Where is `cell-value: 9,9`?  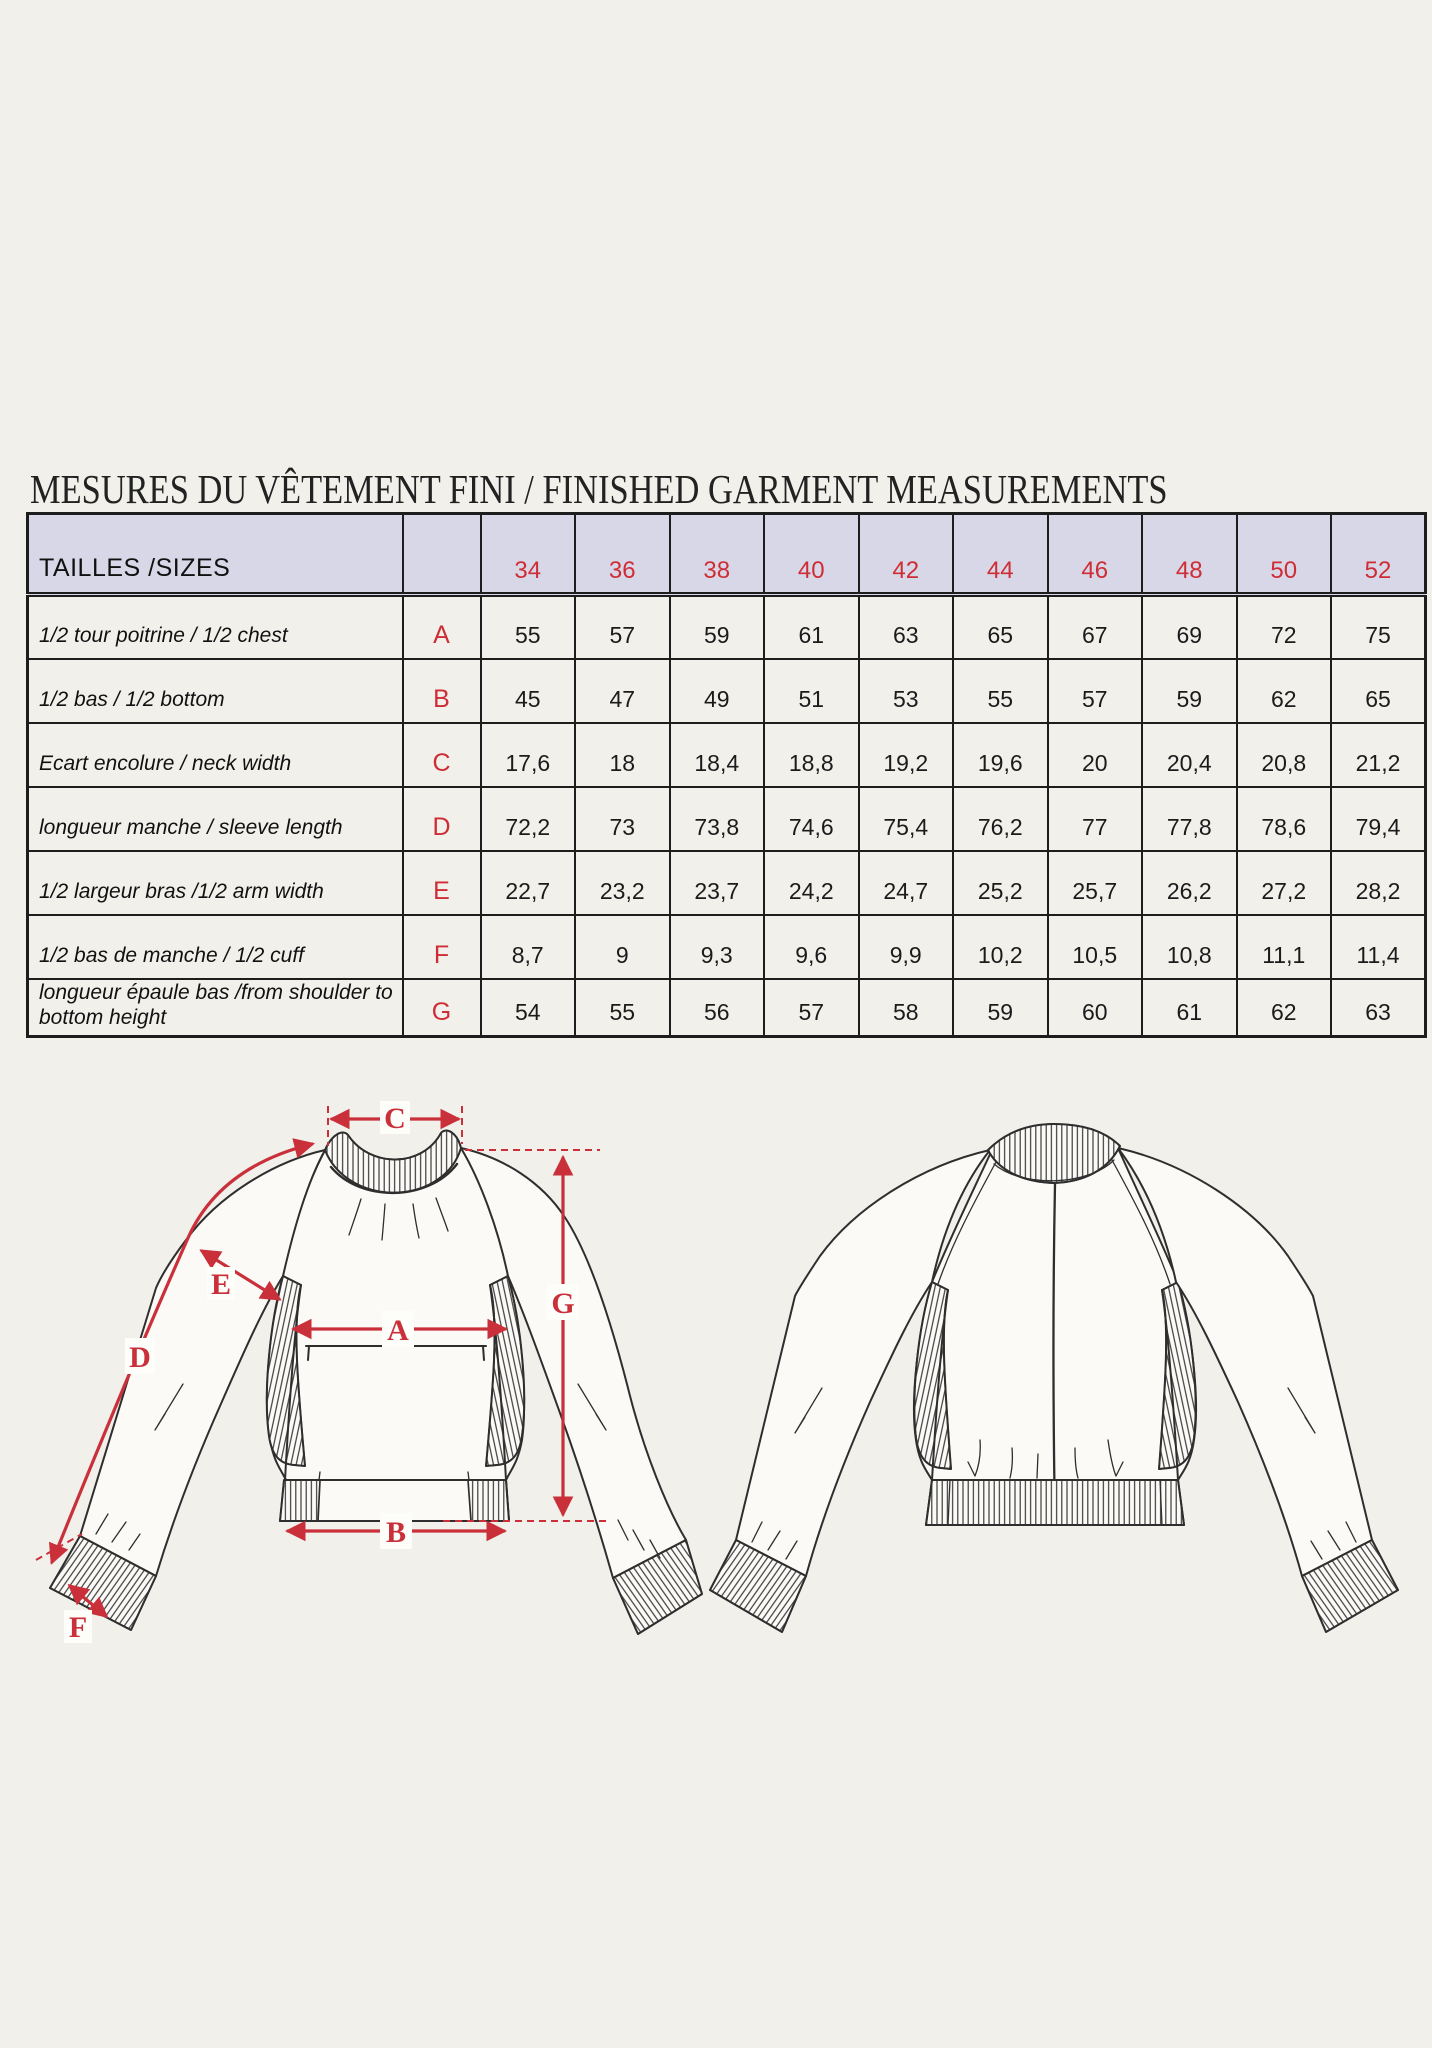
cell-value: 9,9 is located at coordinates (905, 946).